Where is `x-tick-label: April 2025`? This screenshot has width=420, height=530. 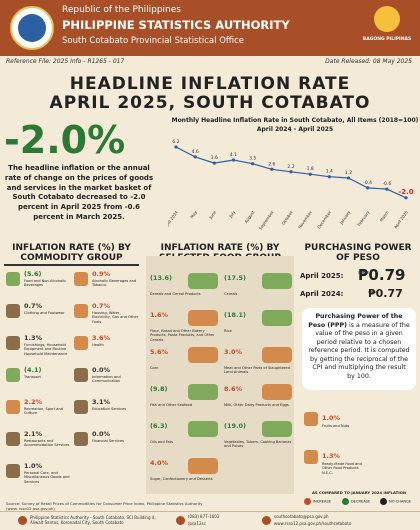 x-tick-label: April 2025 is located at coordinates (401, 219).